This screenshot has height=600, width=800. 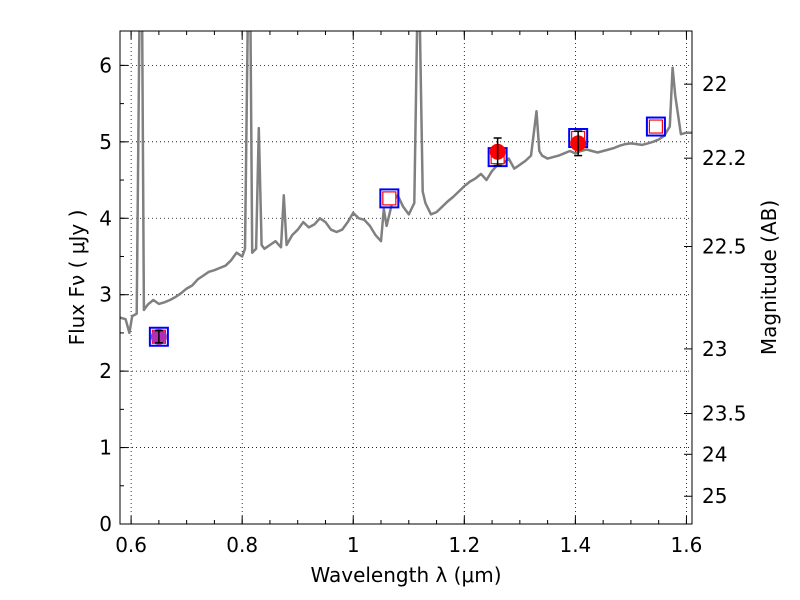 What do you see at coordinates (242, 545) in the screenshot?
I see `x-tick-label: 0.8` at bounding box center [242, 545].